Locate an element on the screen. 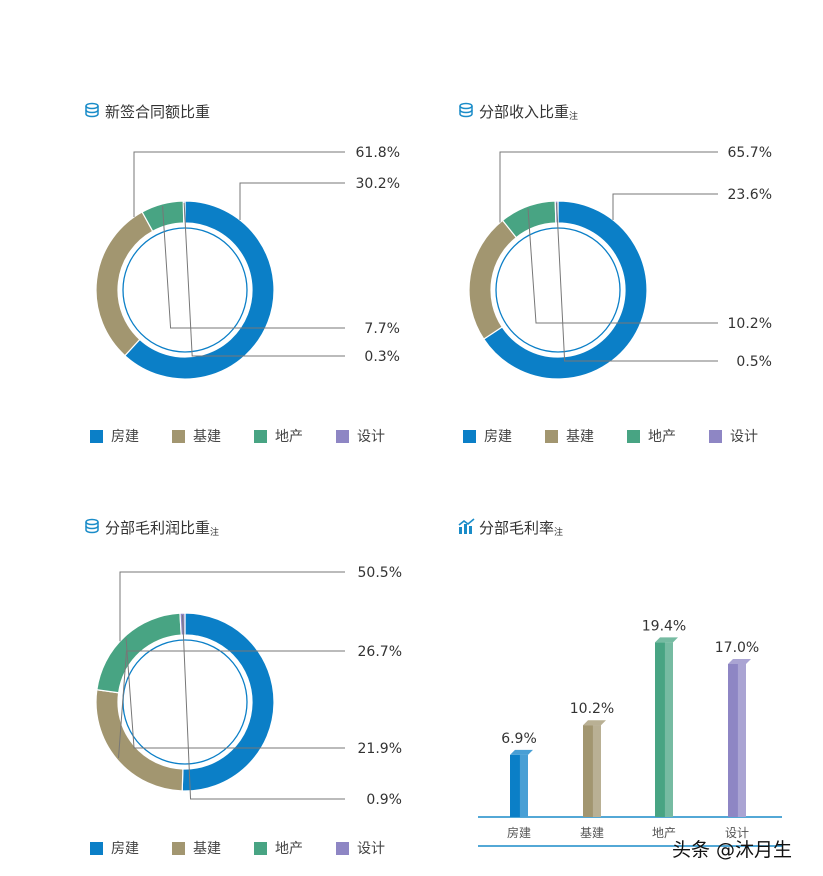 The image size is (823, 876). data-label: 21.9% is located at coordinates (380, 749).